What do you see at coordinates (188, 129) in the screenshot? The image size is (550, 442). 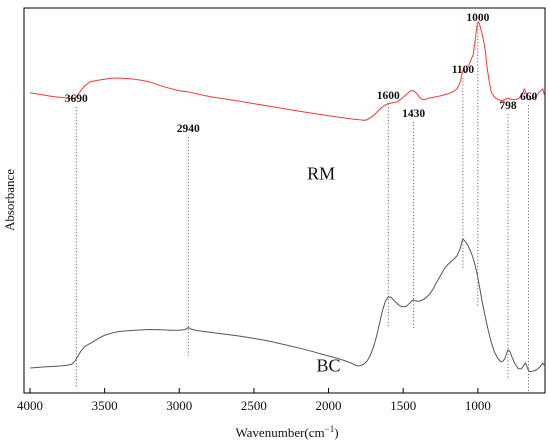 I see `peak-label-2940: 2940` at bounding box center [188, 129].